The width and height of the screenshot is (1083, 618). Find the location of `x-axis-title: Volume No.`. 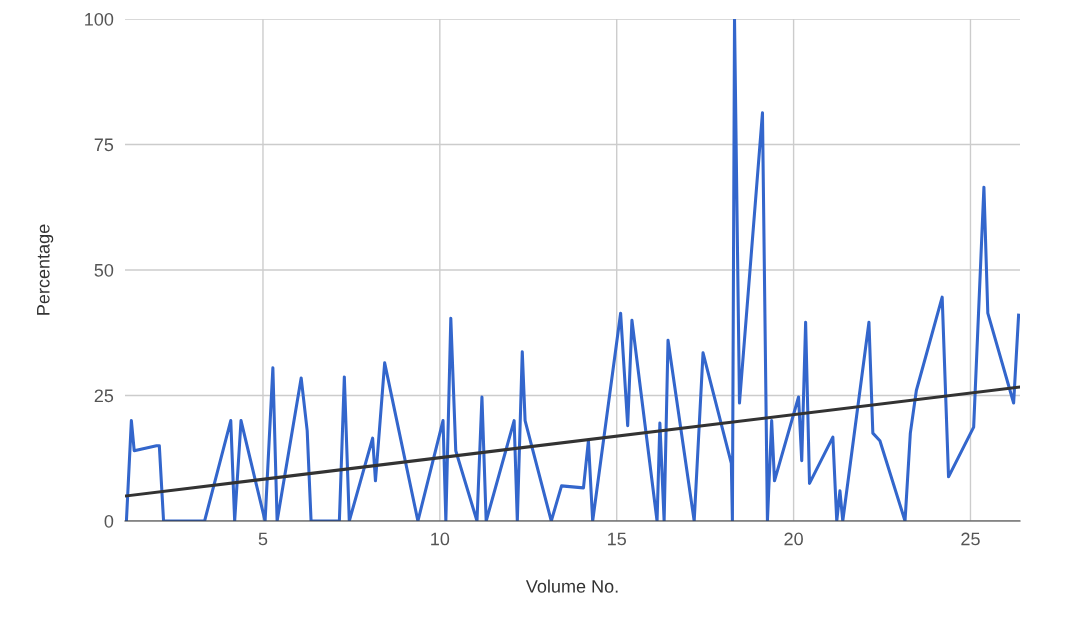

x-axis-title: Volume No. is located at coordinates (571, 586).